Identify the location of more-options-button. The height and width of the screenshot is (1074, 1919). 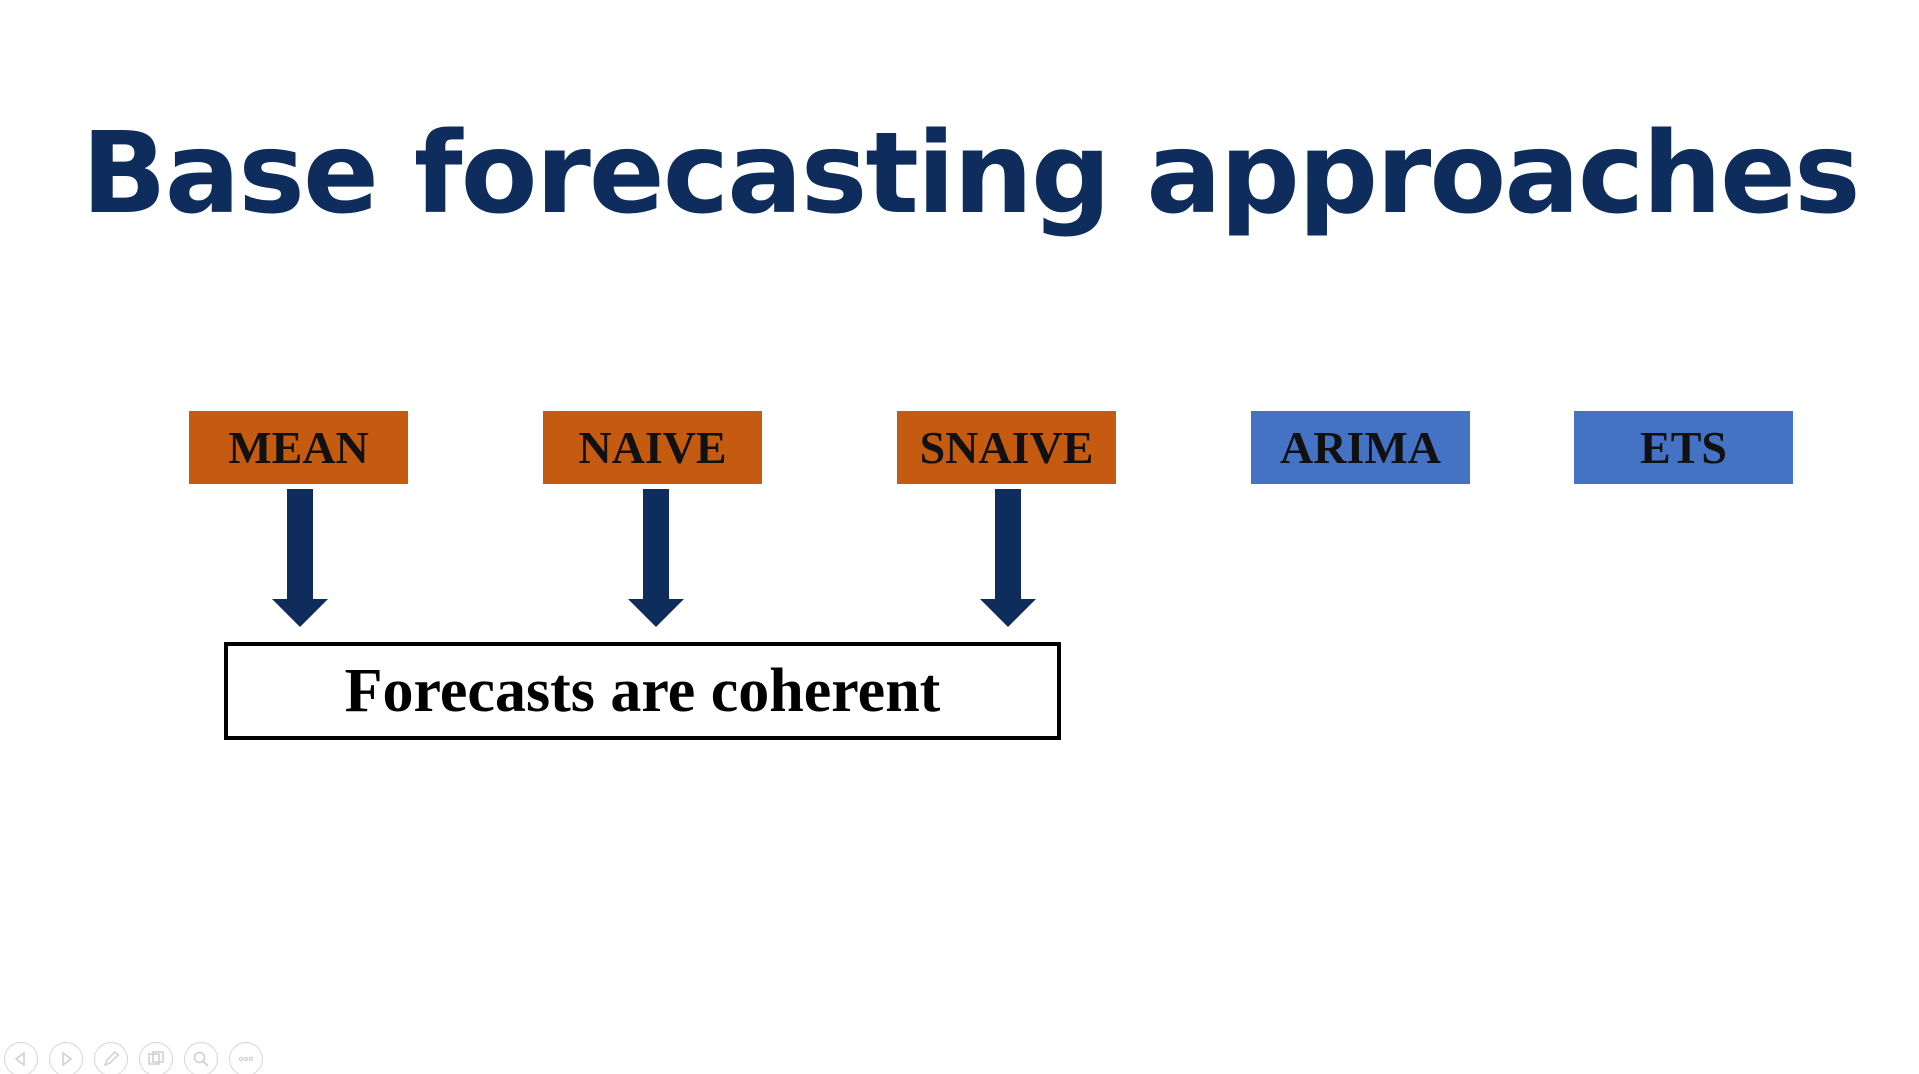
(246, 1058).